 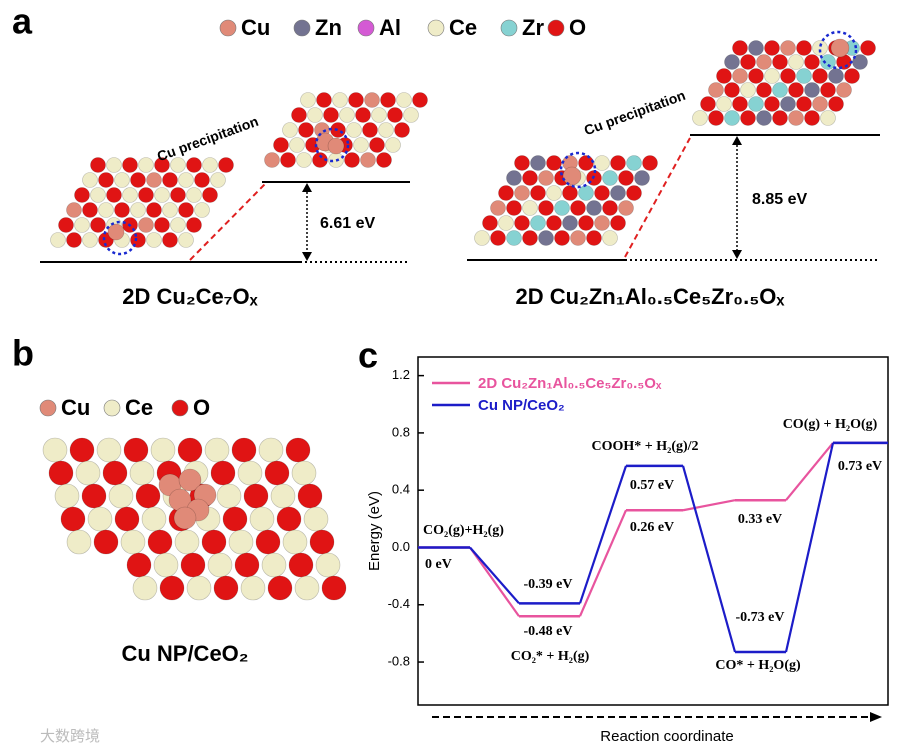 I want to click on panel-label: a, so click(x=22, y=21).